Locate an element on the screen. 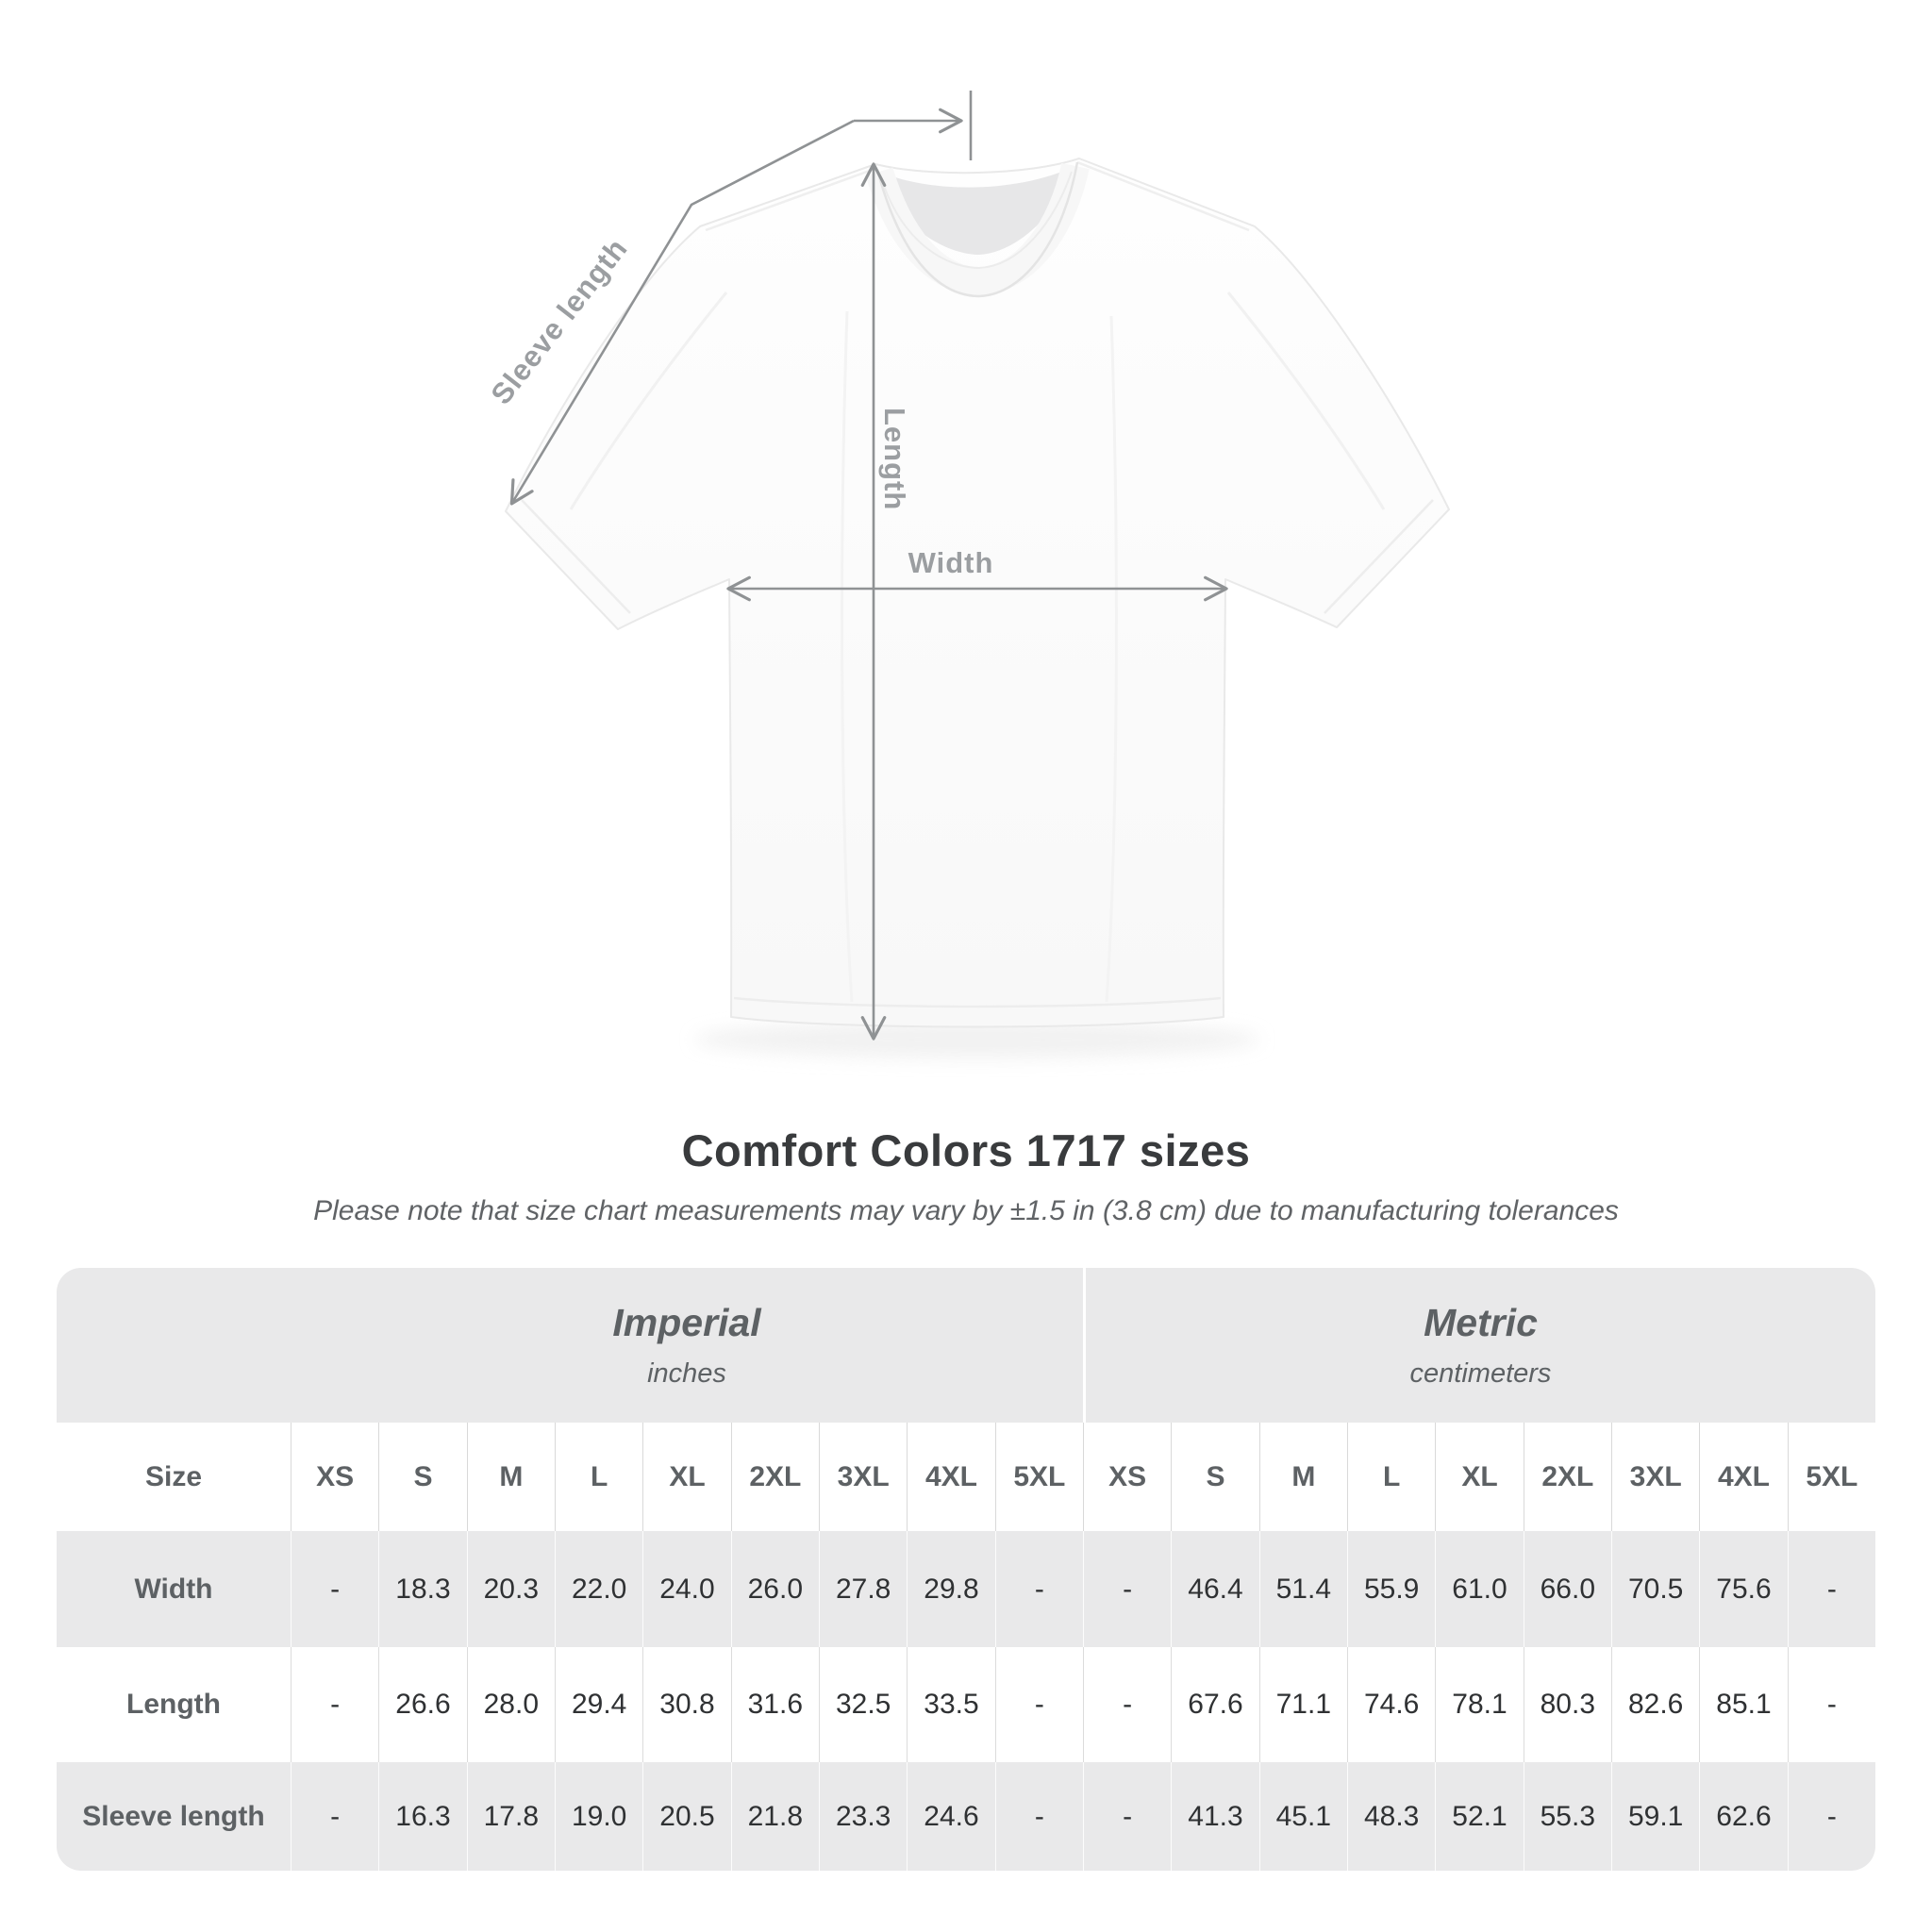 The height and width of the screenshot is (1932, 1932). table-cell: 78.1 is located at coordinates (1479, 1704).